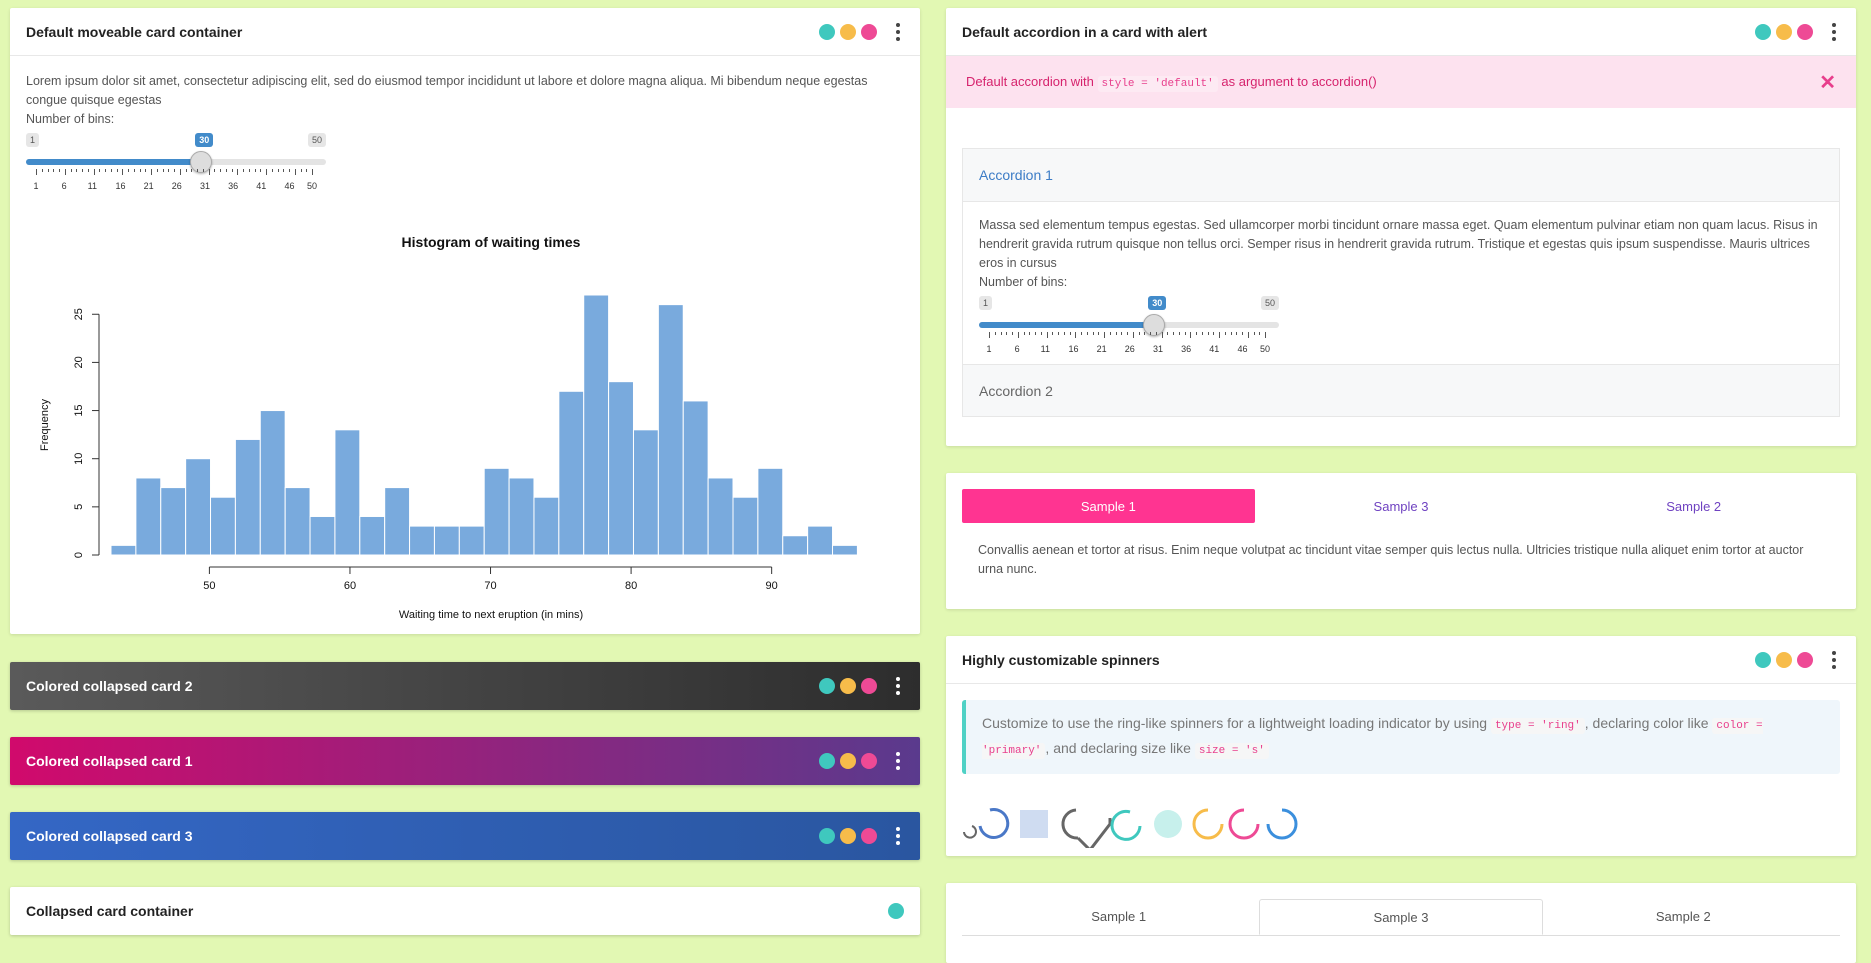  I want to click on slider-label: Number of bins:, so click(70, 119).